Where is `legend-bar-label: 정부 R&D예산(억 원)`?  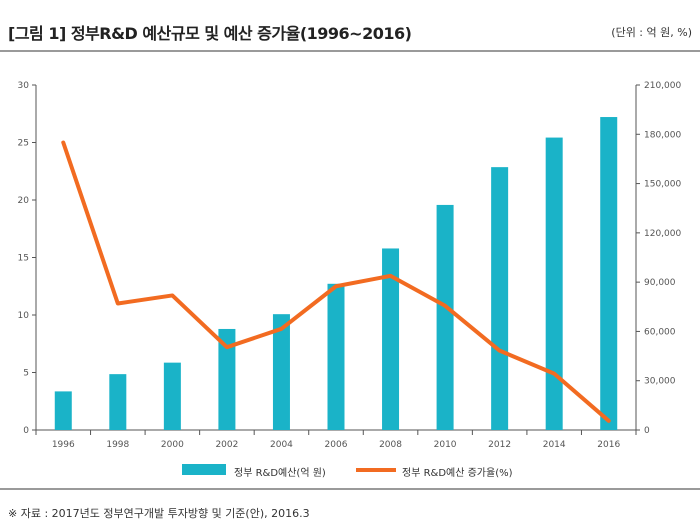 legend-bar-label: 정부 R&D예산(억 원) is located at coordinates (280, 473).